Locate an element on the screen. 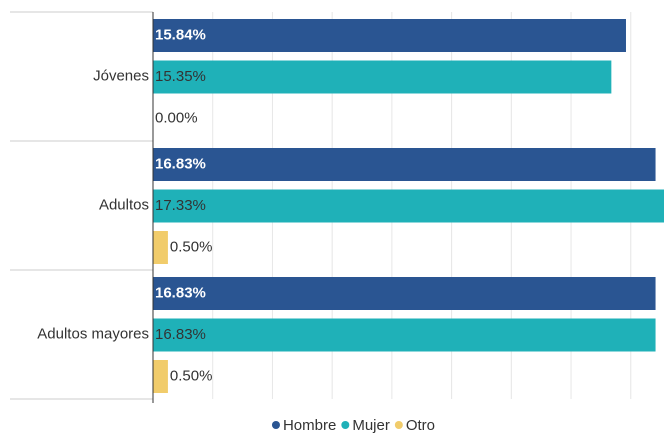  legend-label: Hombre is located at coordinates (309, 425).